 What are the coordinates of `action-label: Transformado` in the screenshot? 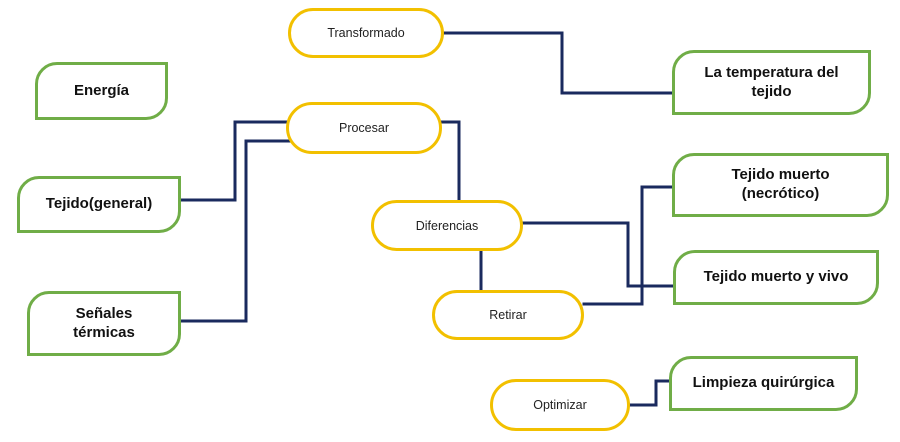 It's located at (366, 33).